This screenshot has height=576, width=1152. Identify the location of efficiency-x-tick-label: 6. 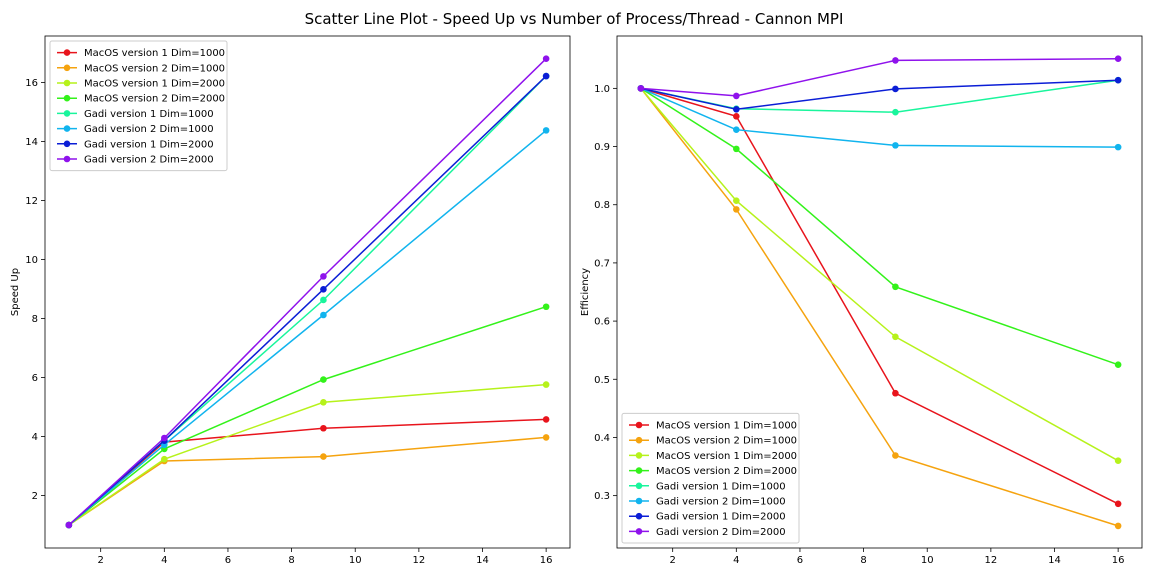
(800, 560).